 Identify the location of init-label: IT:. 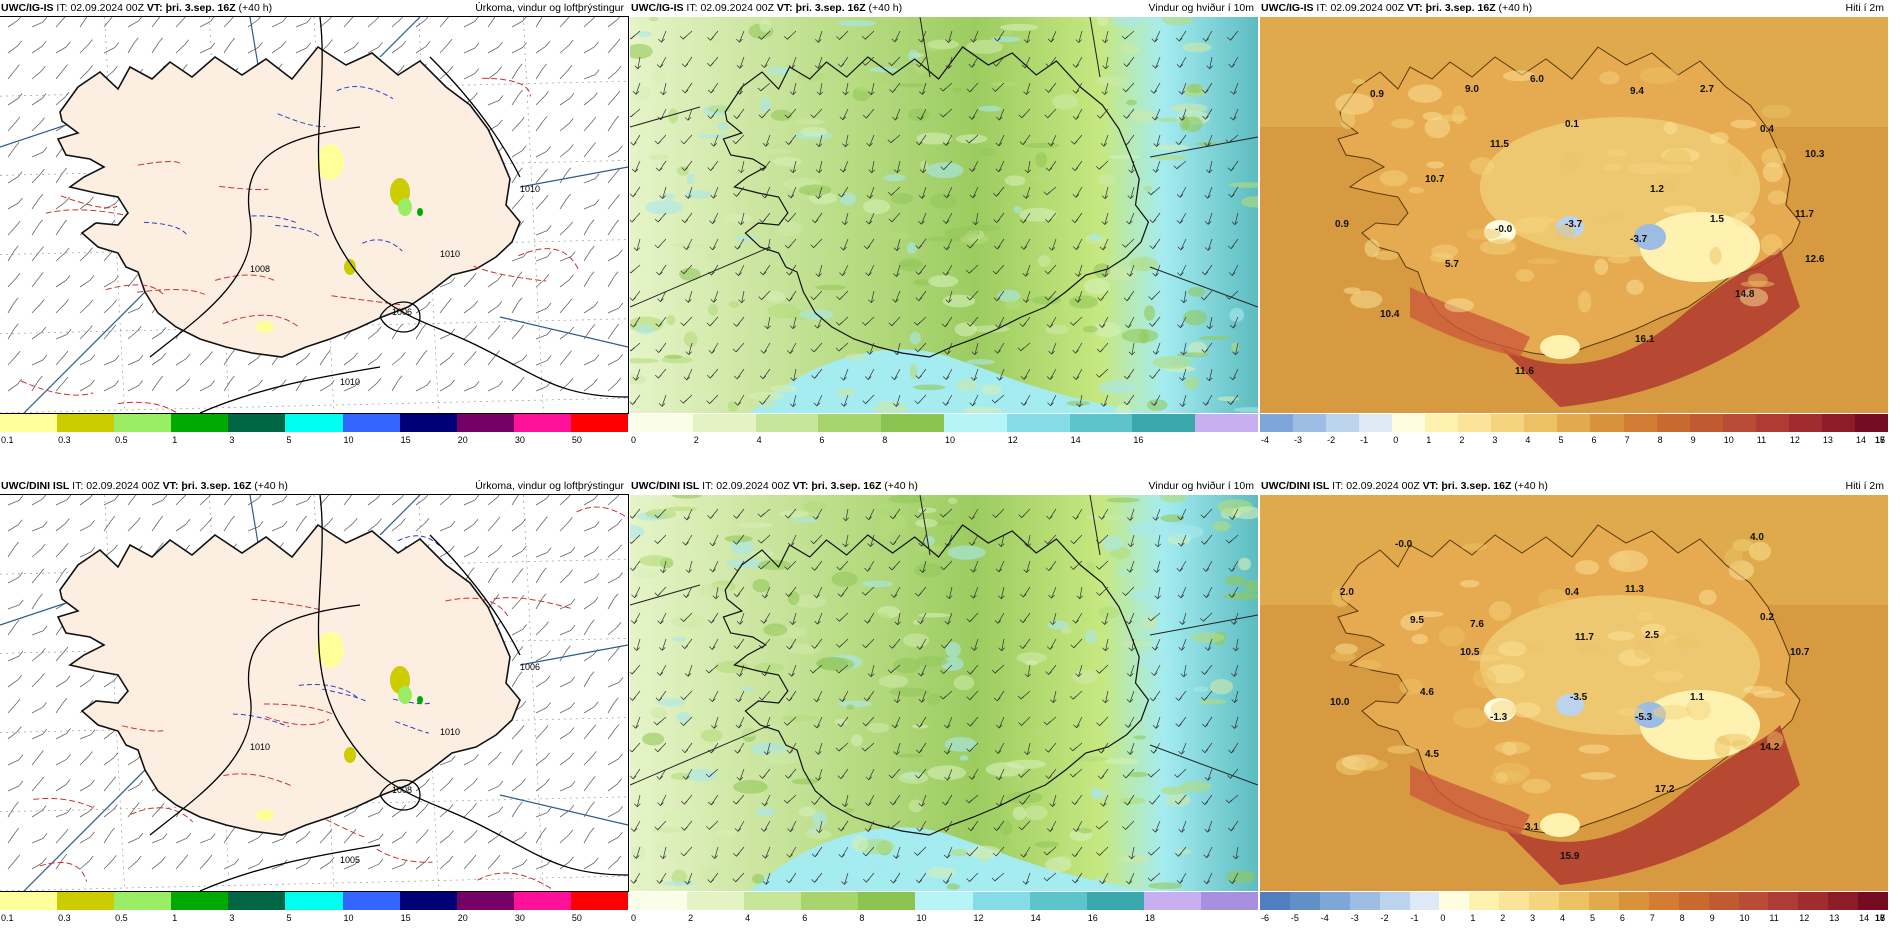
(692, 8).